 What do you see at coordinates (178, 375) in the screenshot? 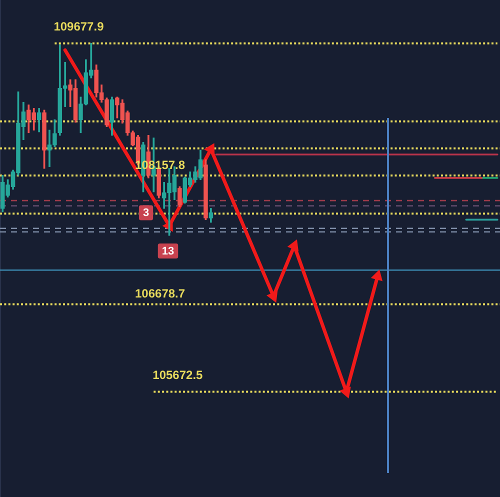
I see `data-label: 105672.5` at bounding box center [178, 375].